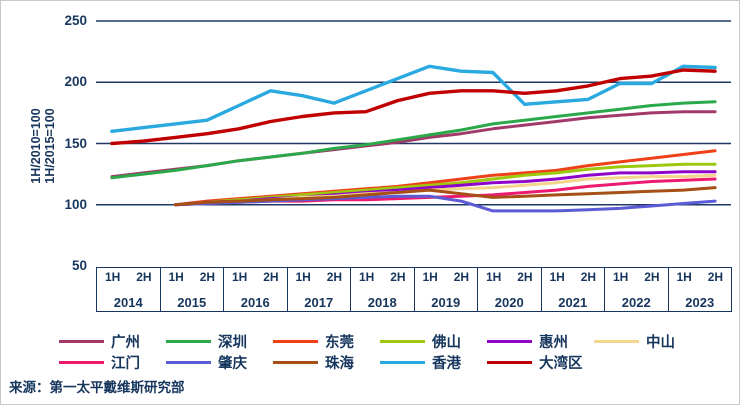 This screenshot has width=740, height=405. What do you see at coordinates (339, 343) in the screenshot?
I see `legend-label-dongguan: 东莞` at bounding box center [339, 343].